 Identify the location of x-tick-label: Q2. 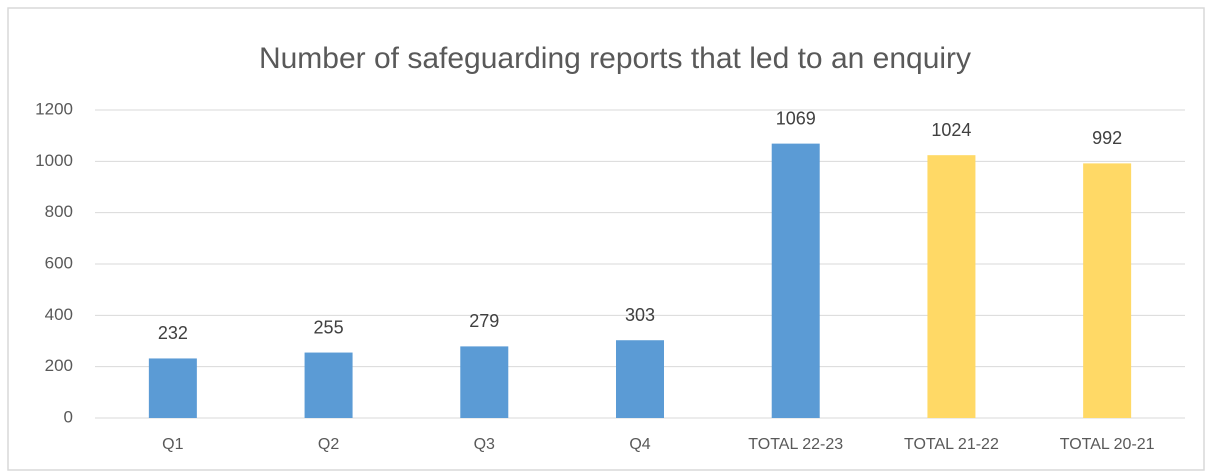
(328, 444).